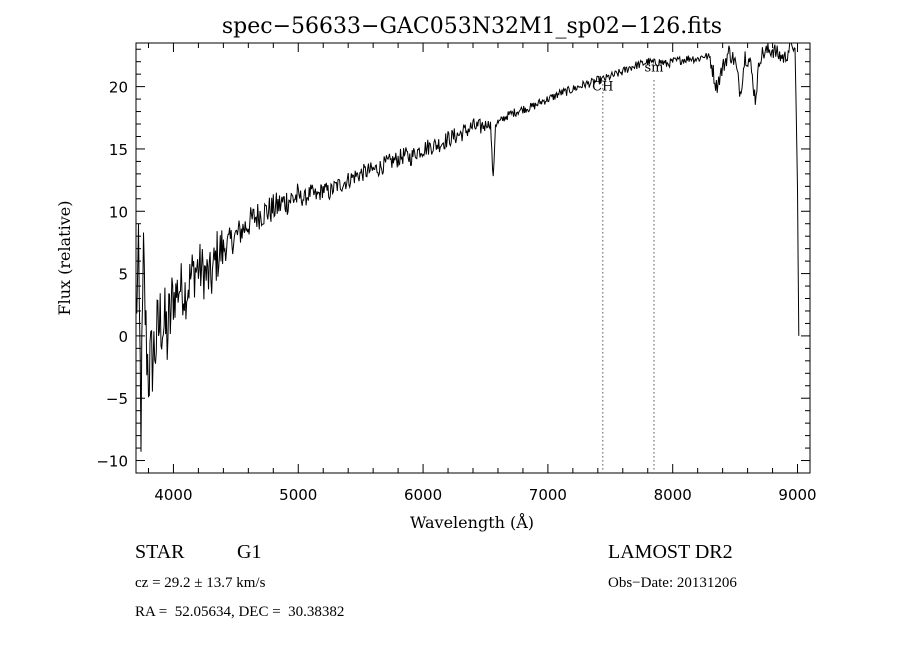 The width and height of the screenshot is (900, 650). What do you see at coordinates (117, 399) in the screenshot?
I see `y-tick-label: −5` at bounding box center [117, 399].